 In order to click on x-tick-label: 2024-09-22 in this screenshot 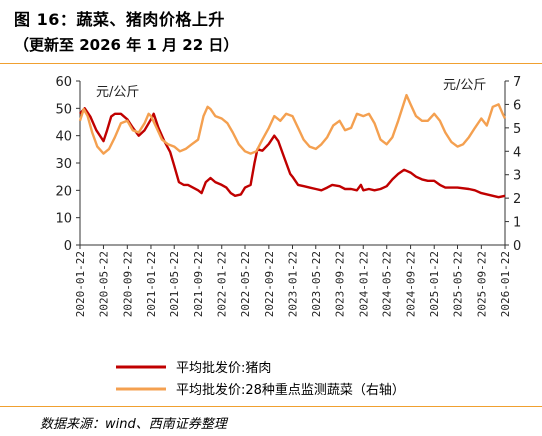, I will do `click(411, 284)`.